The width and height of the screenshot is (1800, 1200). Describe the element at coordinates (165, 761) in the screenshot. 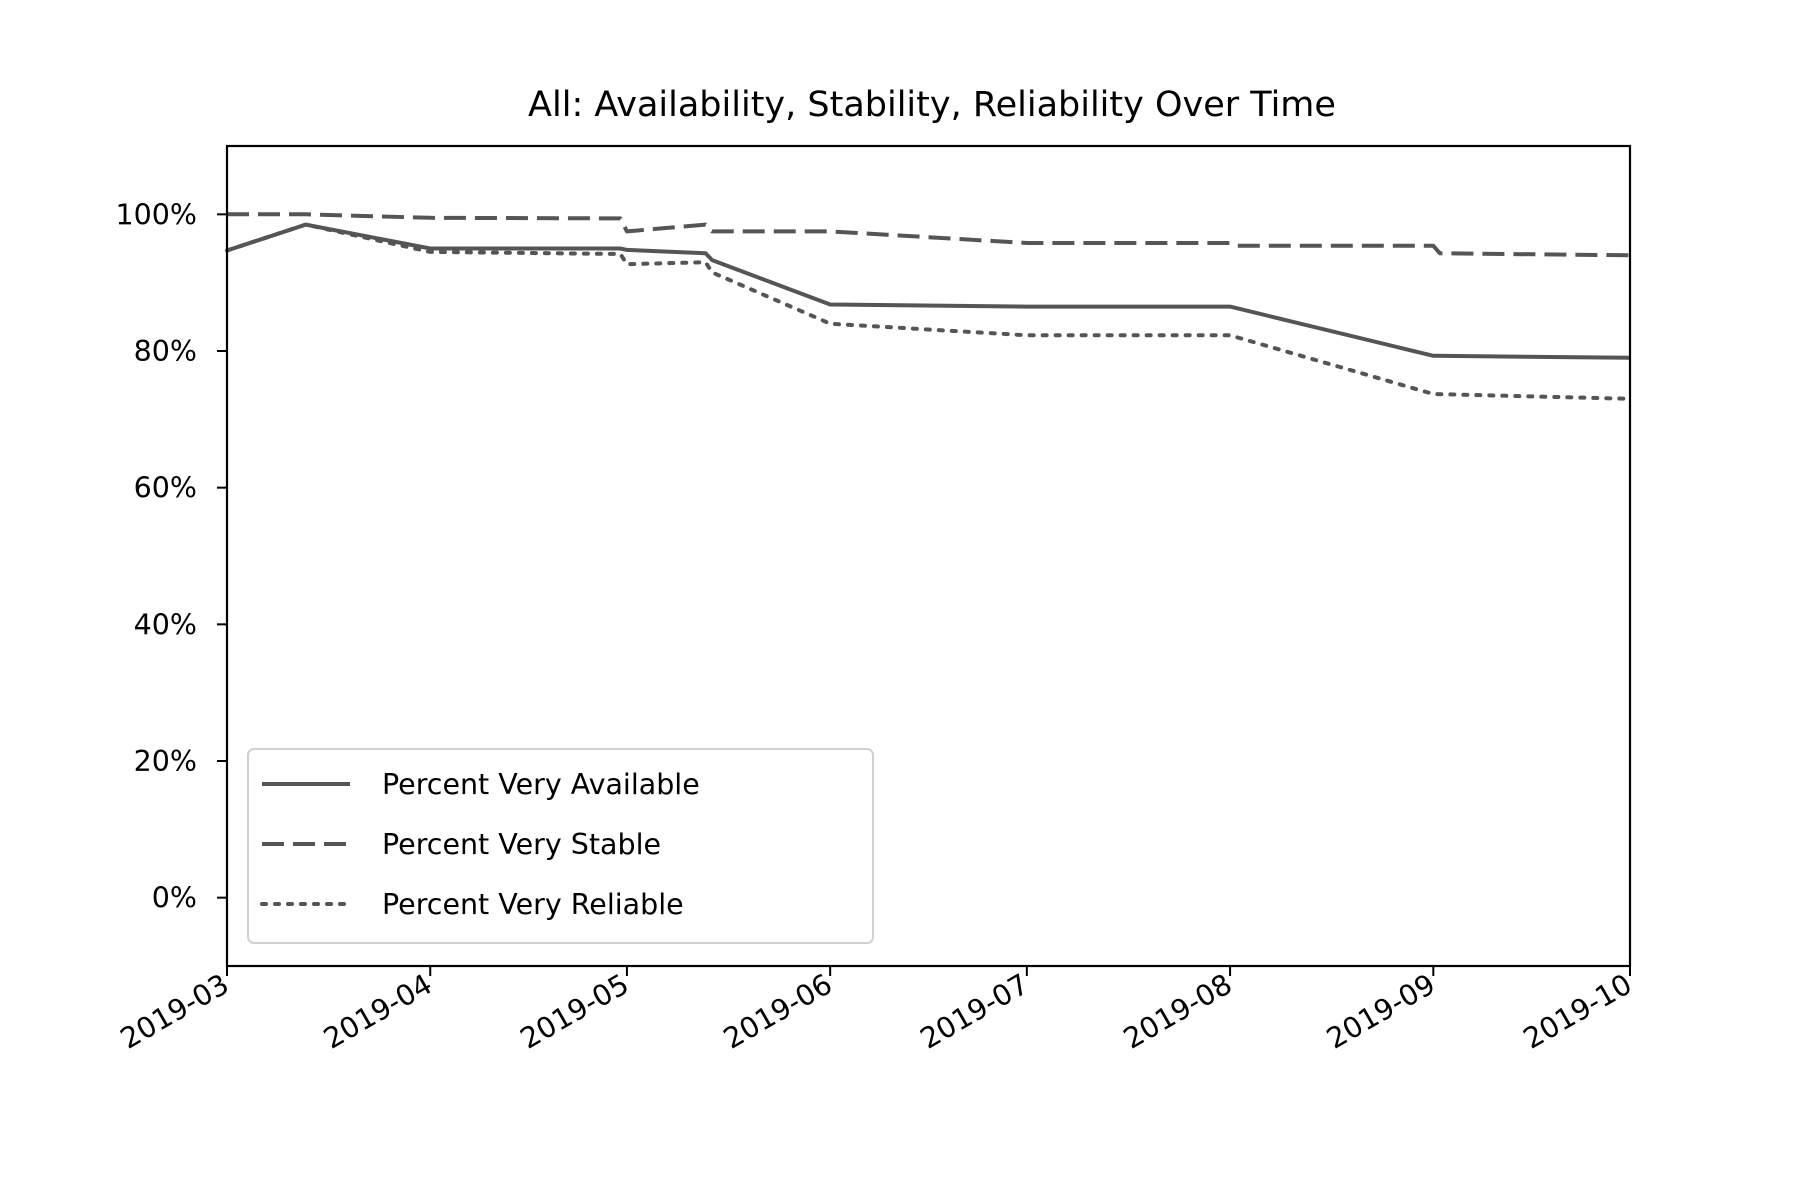

I see `y-tick-label: 20%` at that location.